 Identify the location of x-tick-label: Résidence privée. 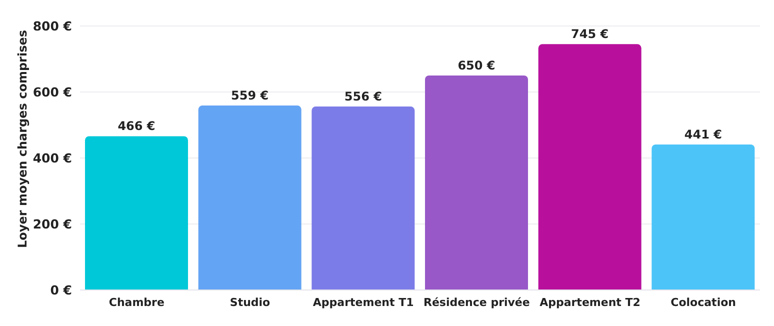
(476, 302).